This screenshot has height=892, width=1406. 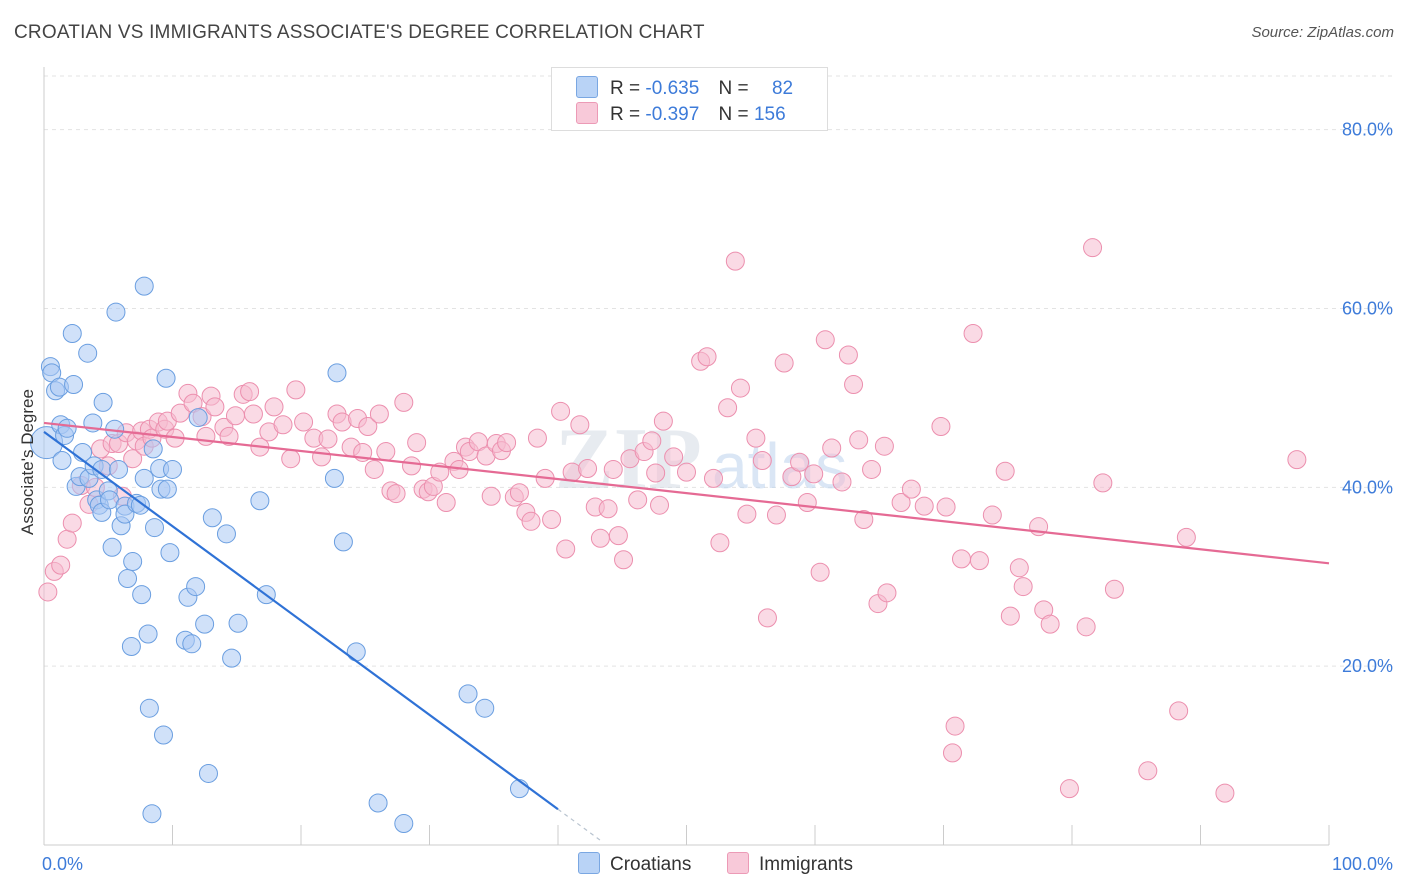 I want to click on legend-row-immigrants: R = -0.397 N = 156, so click(x=681, y=113).